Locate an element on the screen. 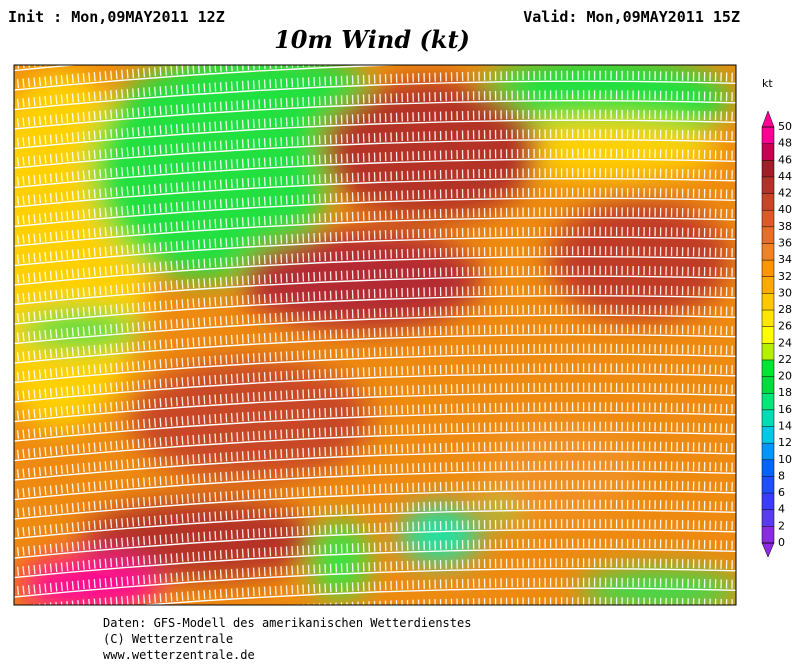  colorbar-tick-label: 20 is located at coordinates (785, 376).